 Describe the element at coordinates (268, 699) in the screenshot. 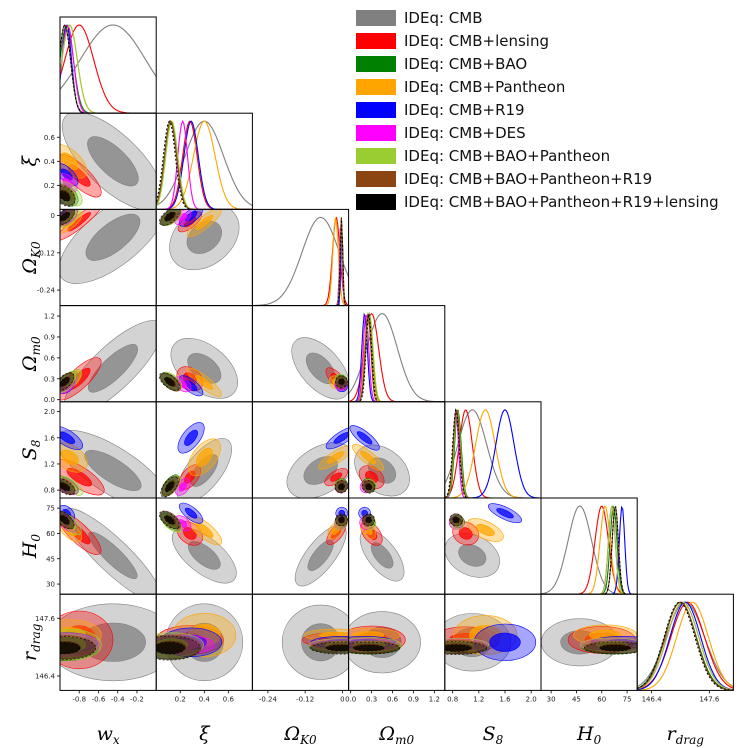

I see `xtick-2-0: -0.24` at that location.